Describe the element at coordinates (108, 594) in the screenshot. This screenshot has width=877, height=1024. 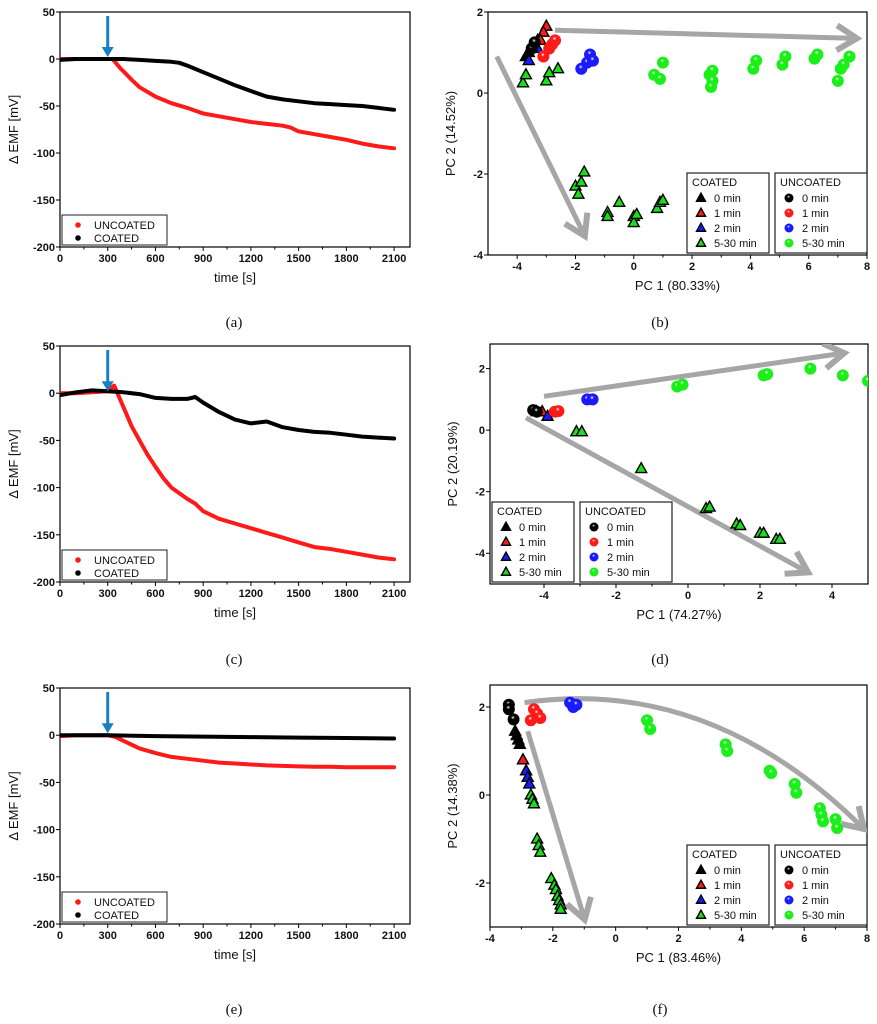
I see `x-tick-label: 300` at that location.